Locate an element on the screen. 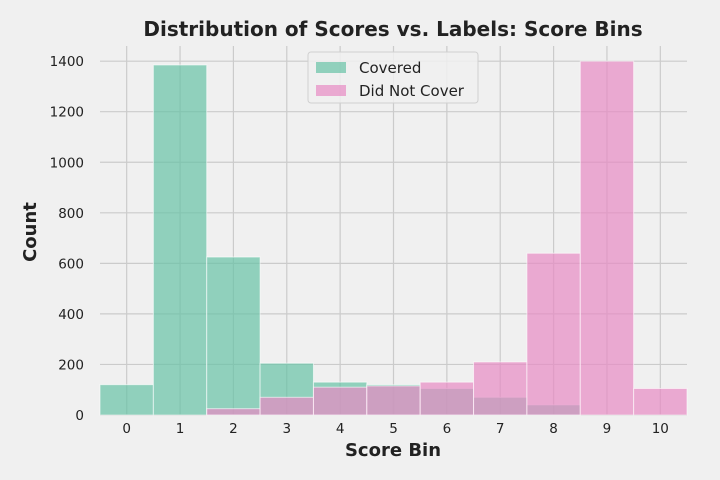 Image resolution: width=720 pixels, height=480 pixels. y-tick-label: 200 is located at coordinates (71, 365).